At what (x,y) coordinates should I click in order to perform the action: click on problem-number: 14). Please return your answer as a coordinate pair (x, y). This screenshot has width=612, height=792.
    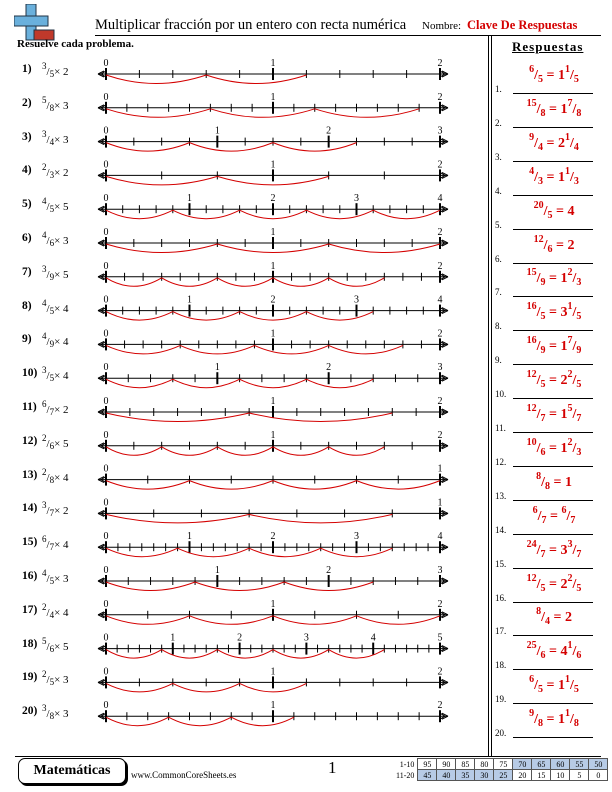
    Looking at the image, I should click on (30, 508).